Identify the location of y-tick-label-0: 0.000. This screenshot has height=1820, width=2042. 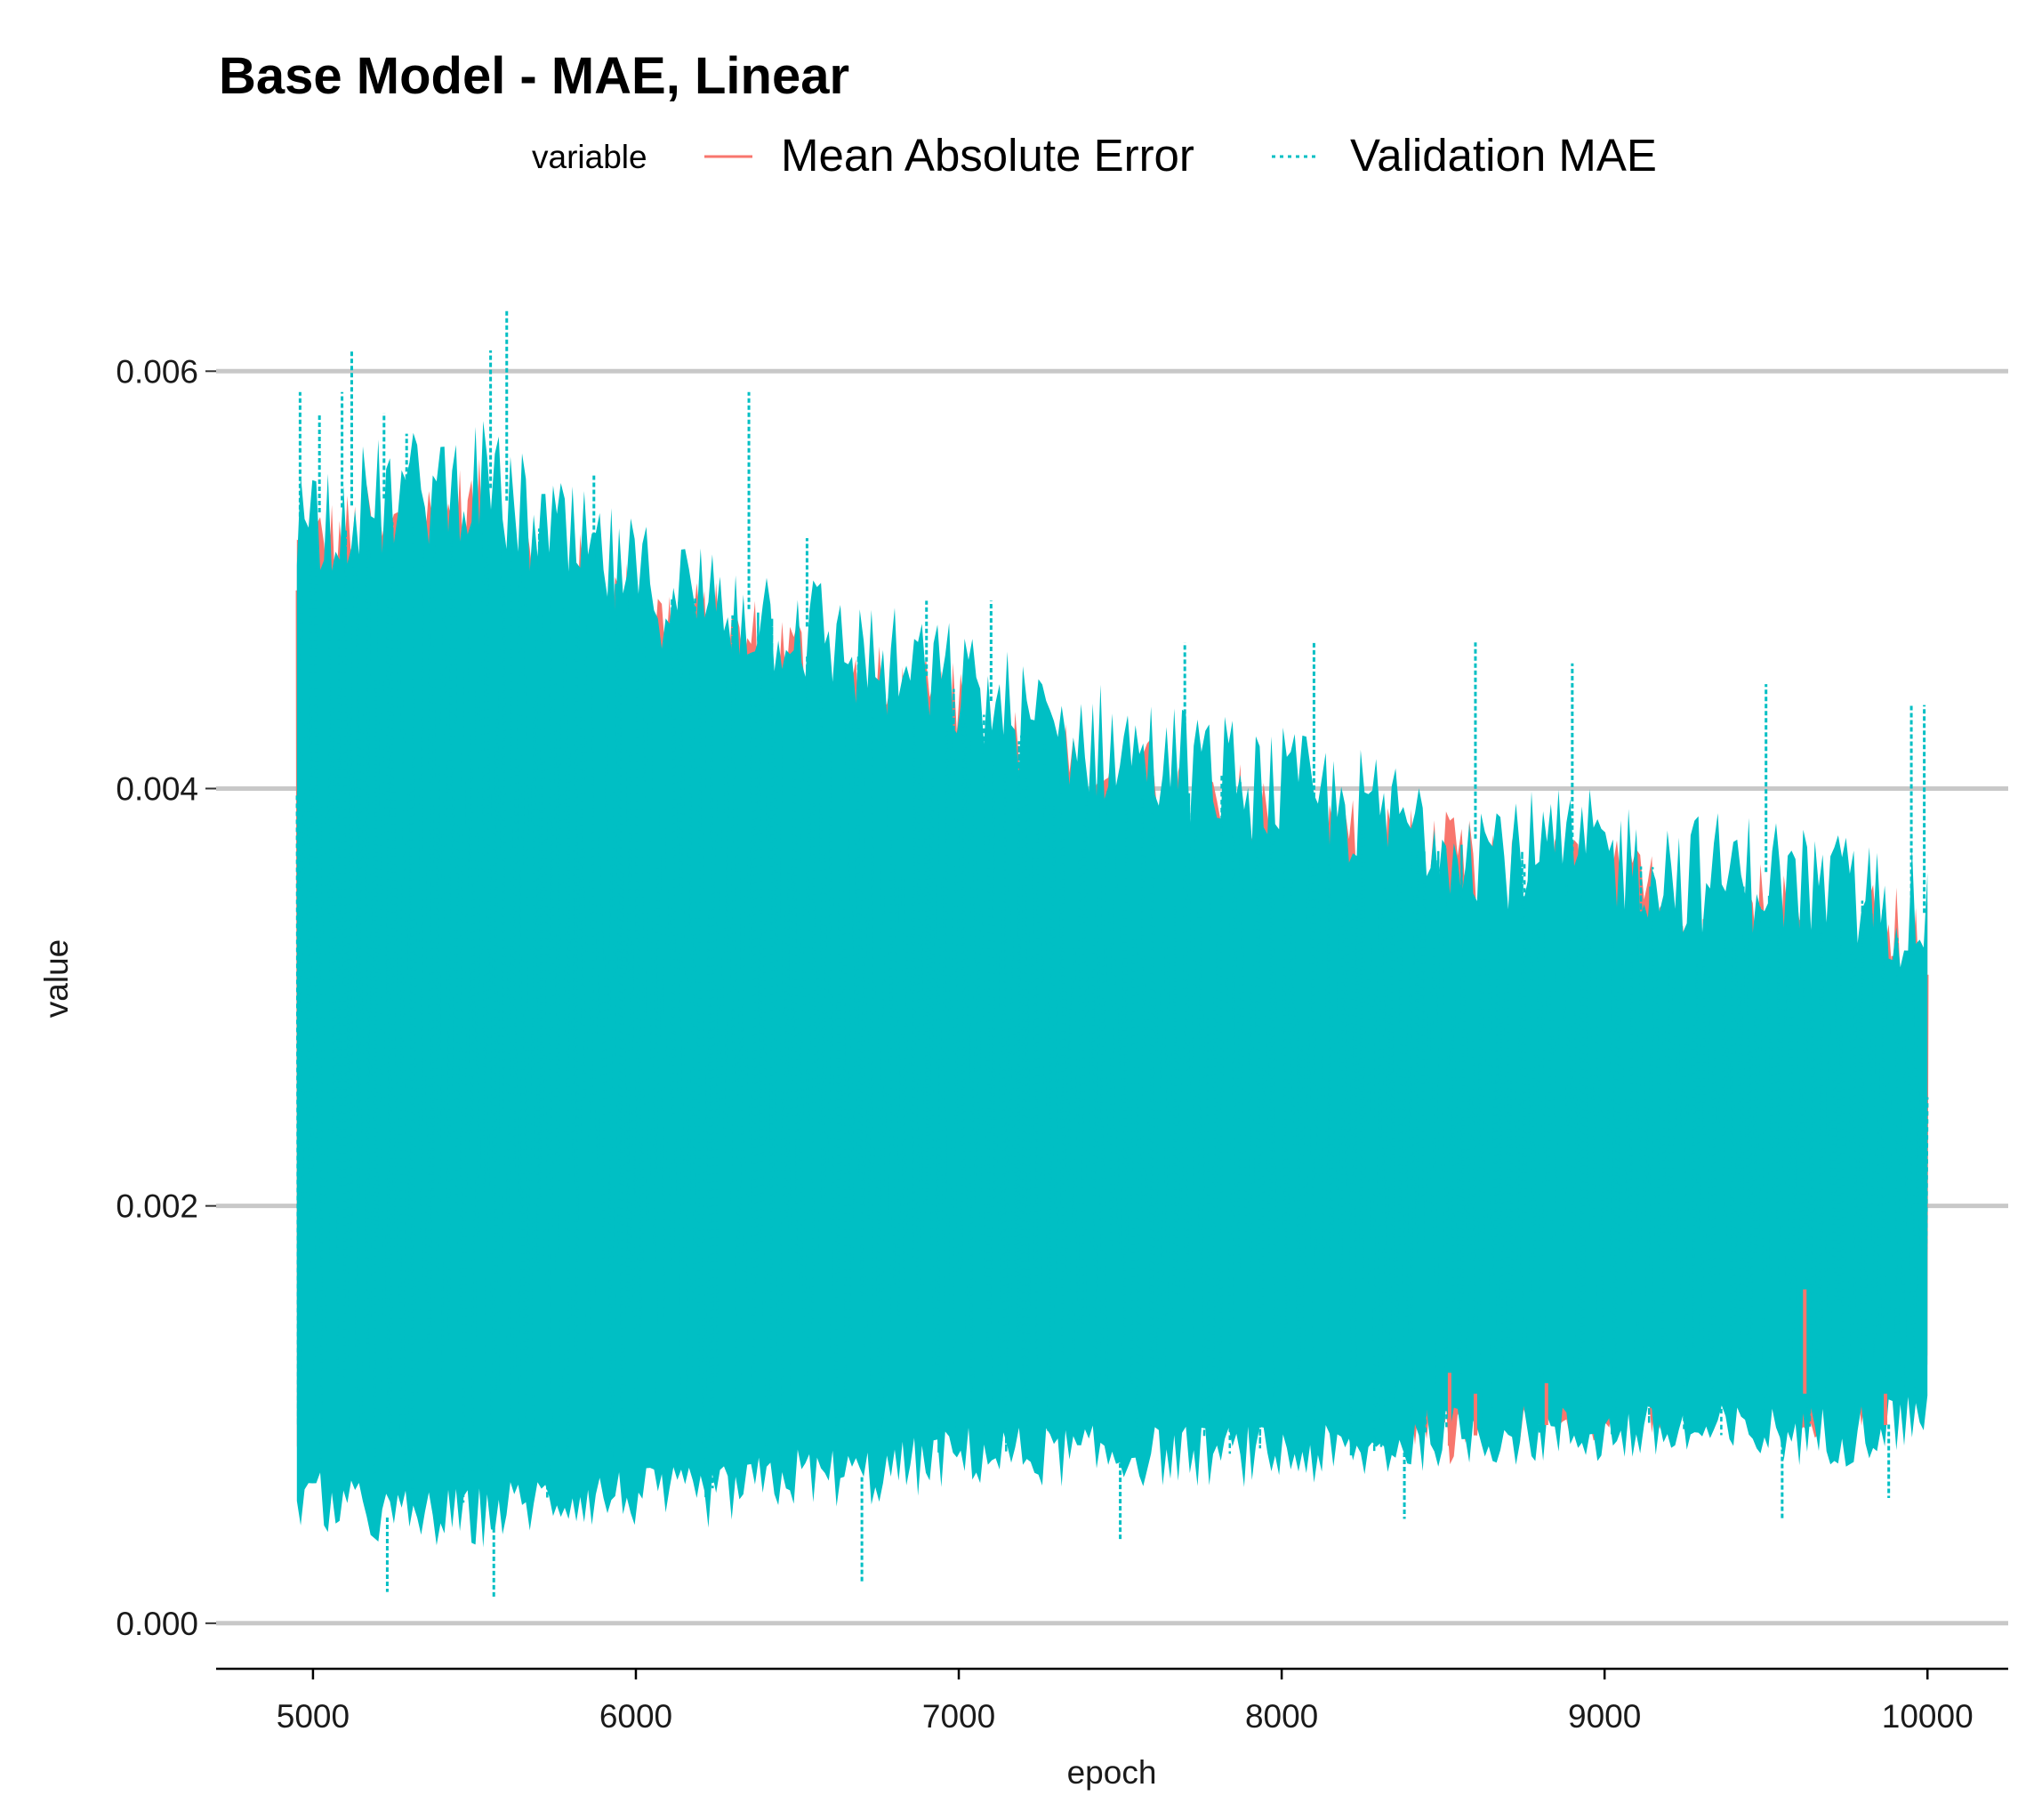
(157, 1624).